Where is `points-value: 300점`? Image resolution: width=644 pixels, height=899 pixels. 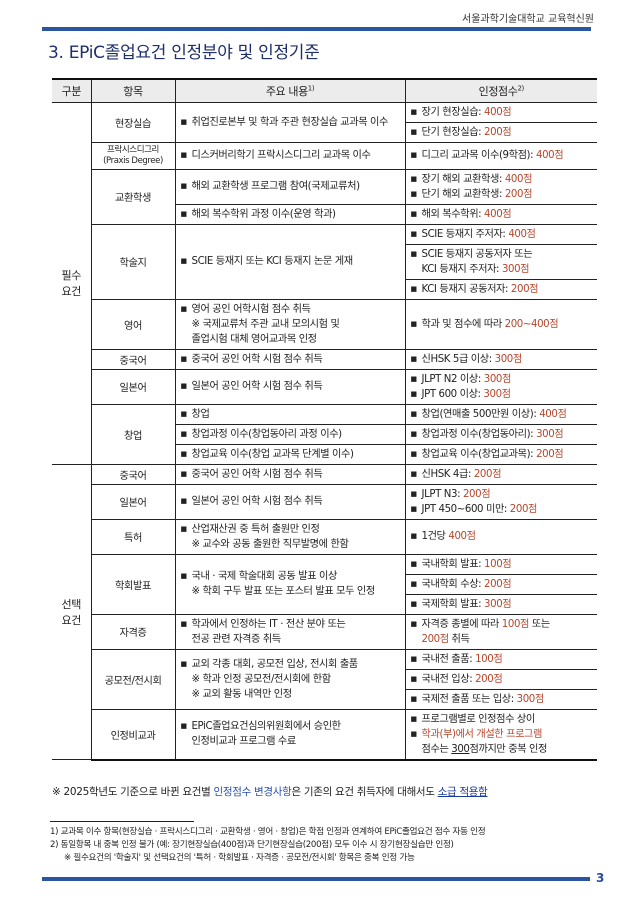 points-value: 300점 is located at coordinates (550, 434).